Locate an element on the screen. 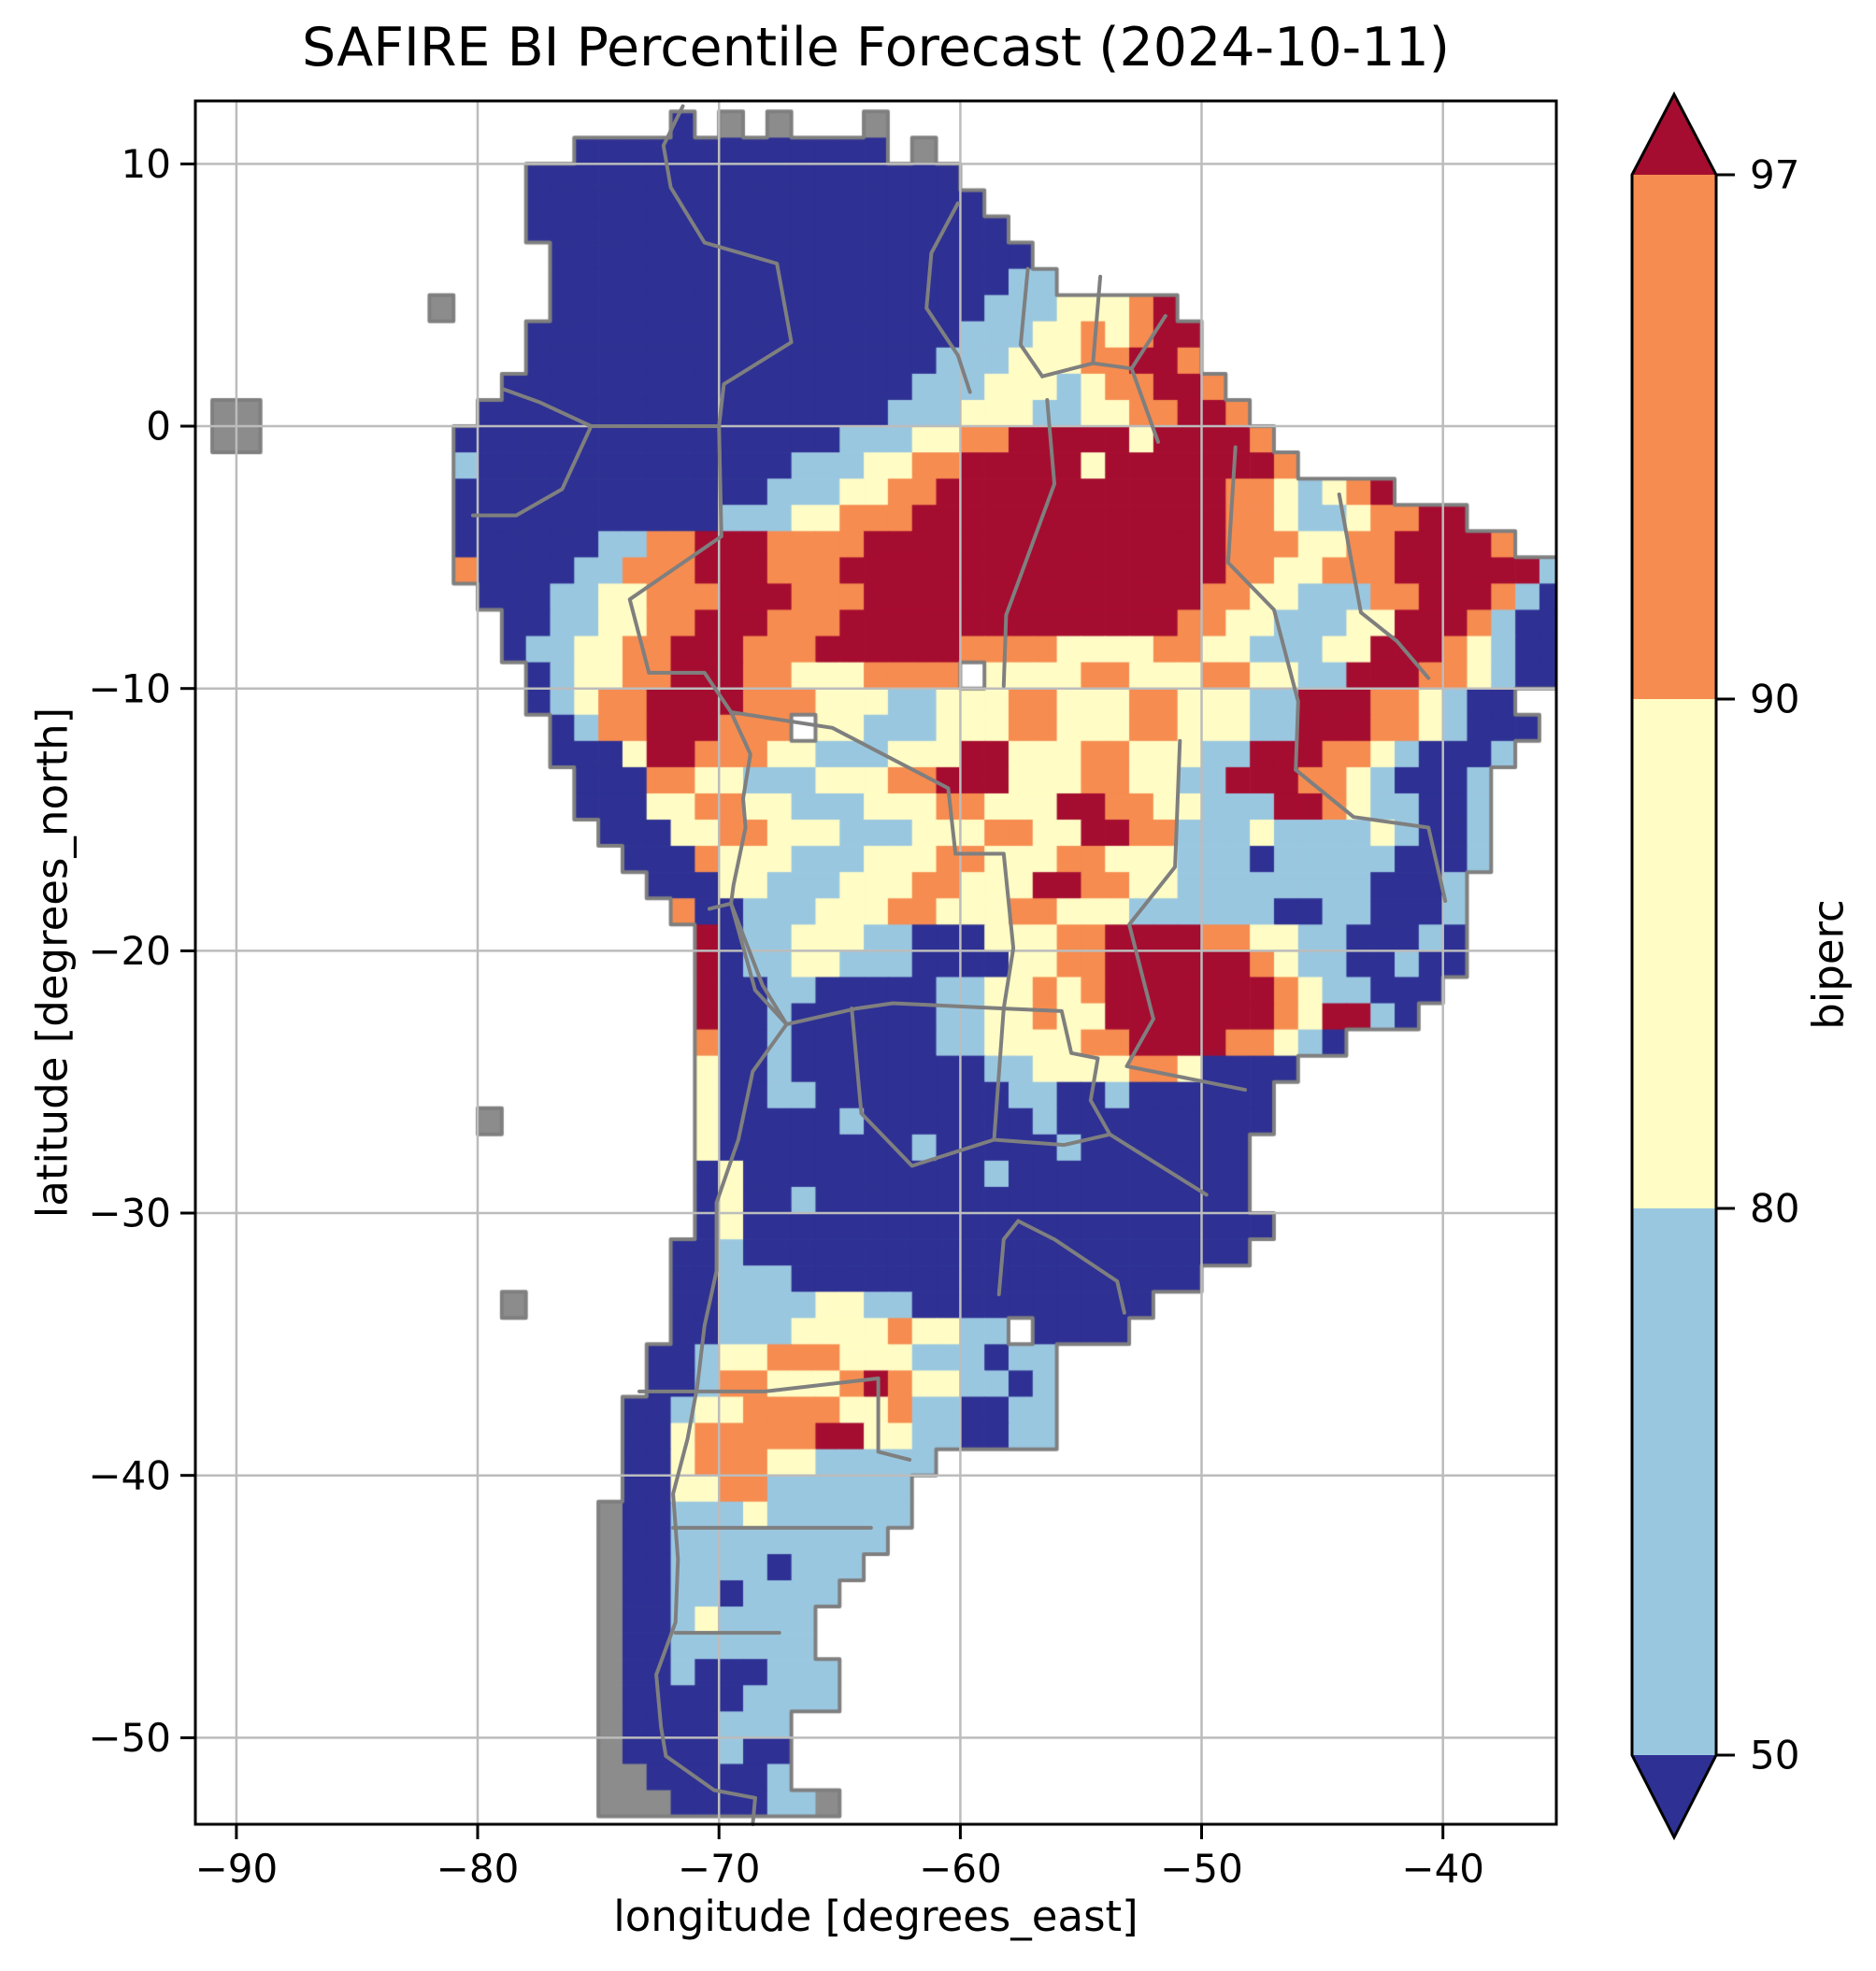 This screenshot has height=1971, width=1876. colorbar-under-arrow is located at coordinates (1674, 1796).